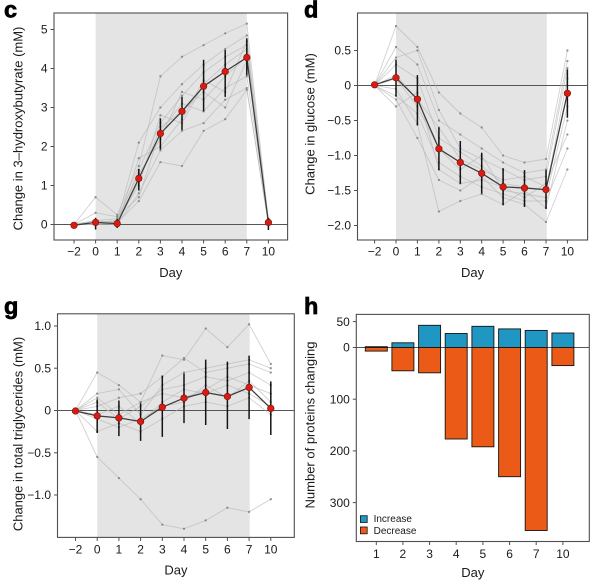 This screenshot has height=586, width=600. Describe the element at coordinates (10, 11) in the screenshot. I see `svg-text: c` at that location.